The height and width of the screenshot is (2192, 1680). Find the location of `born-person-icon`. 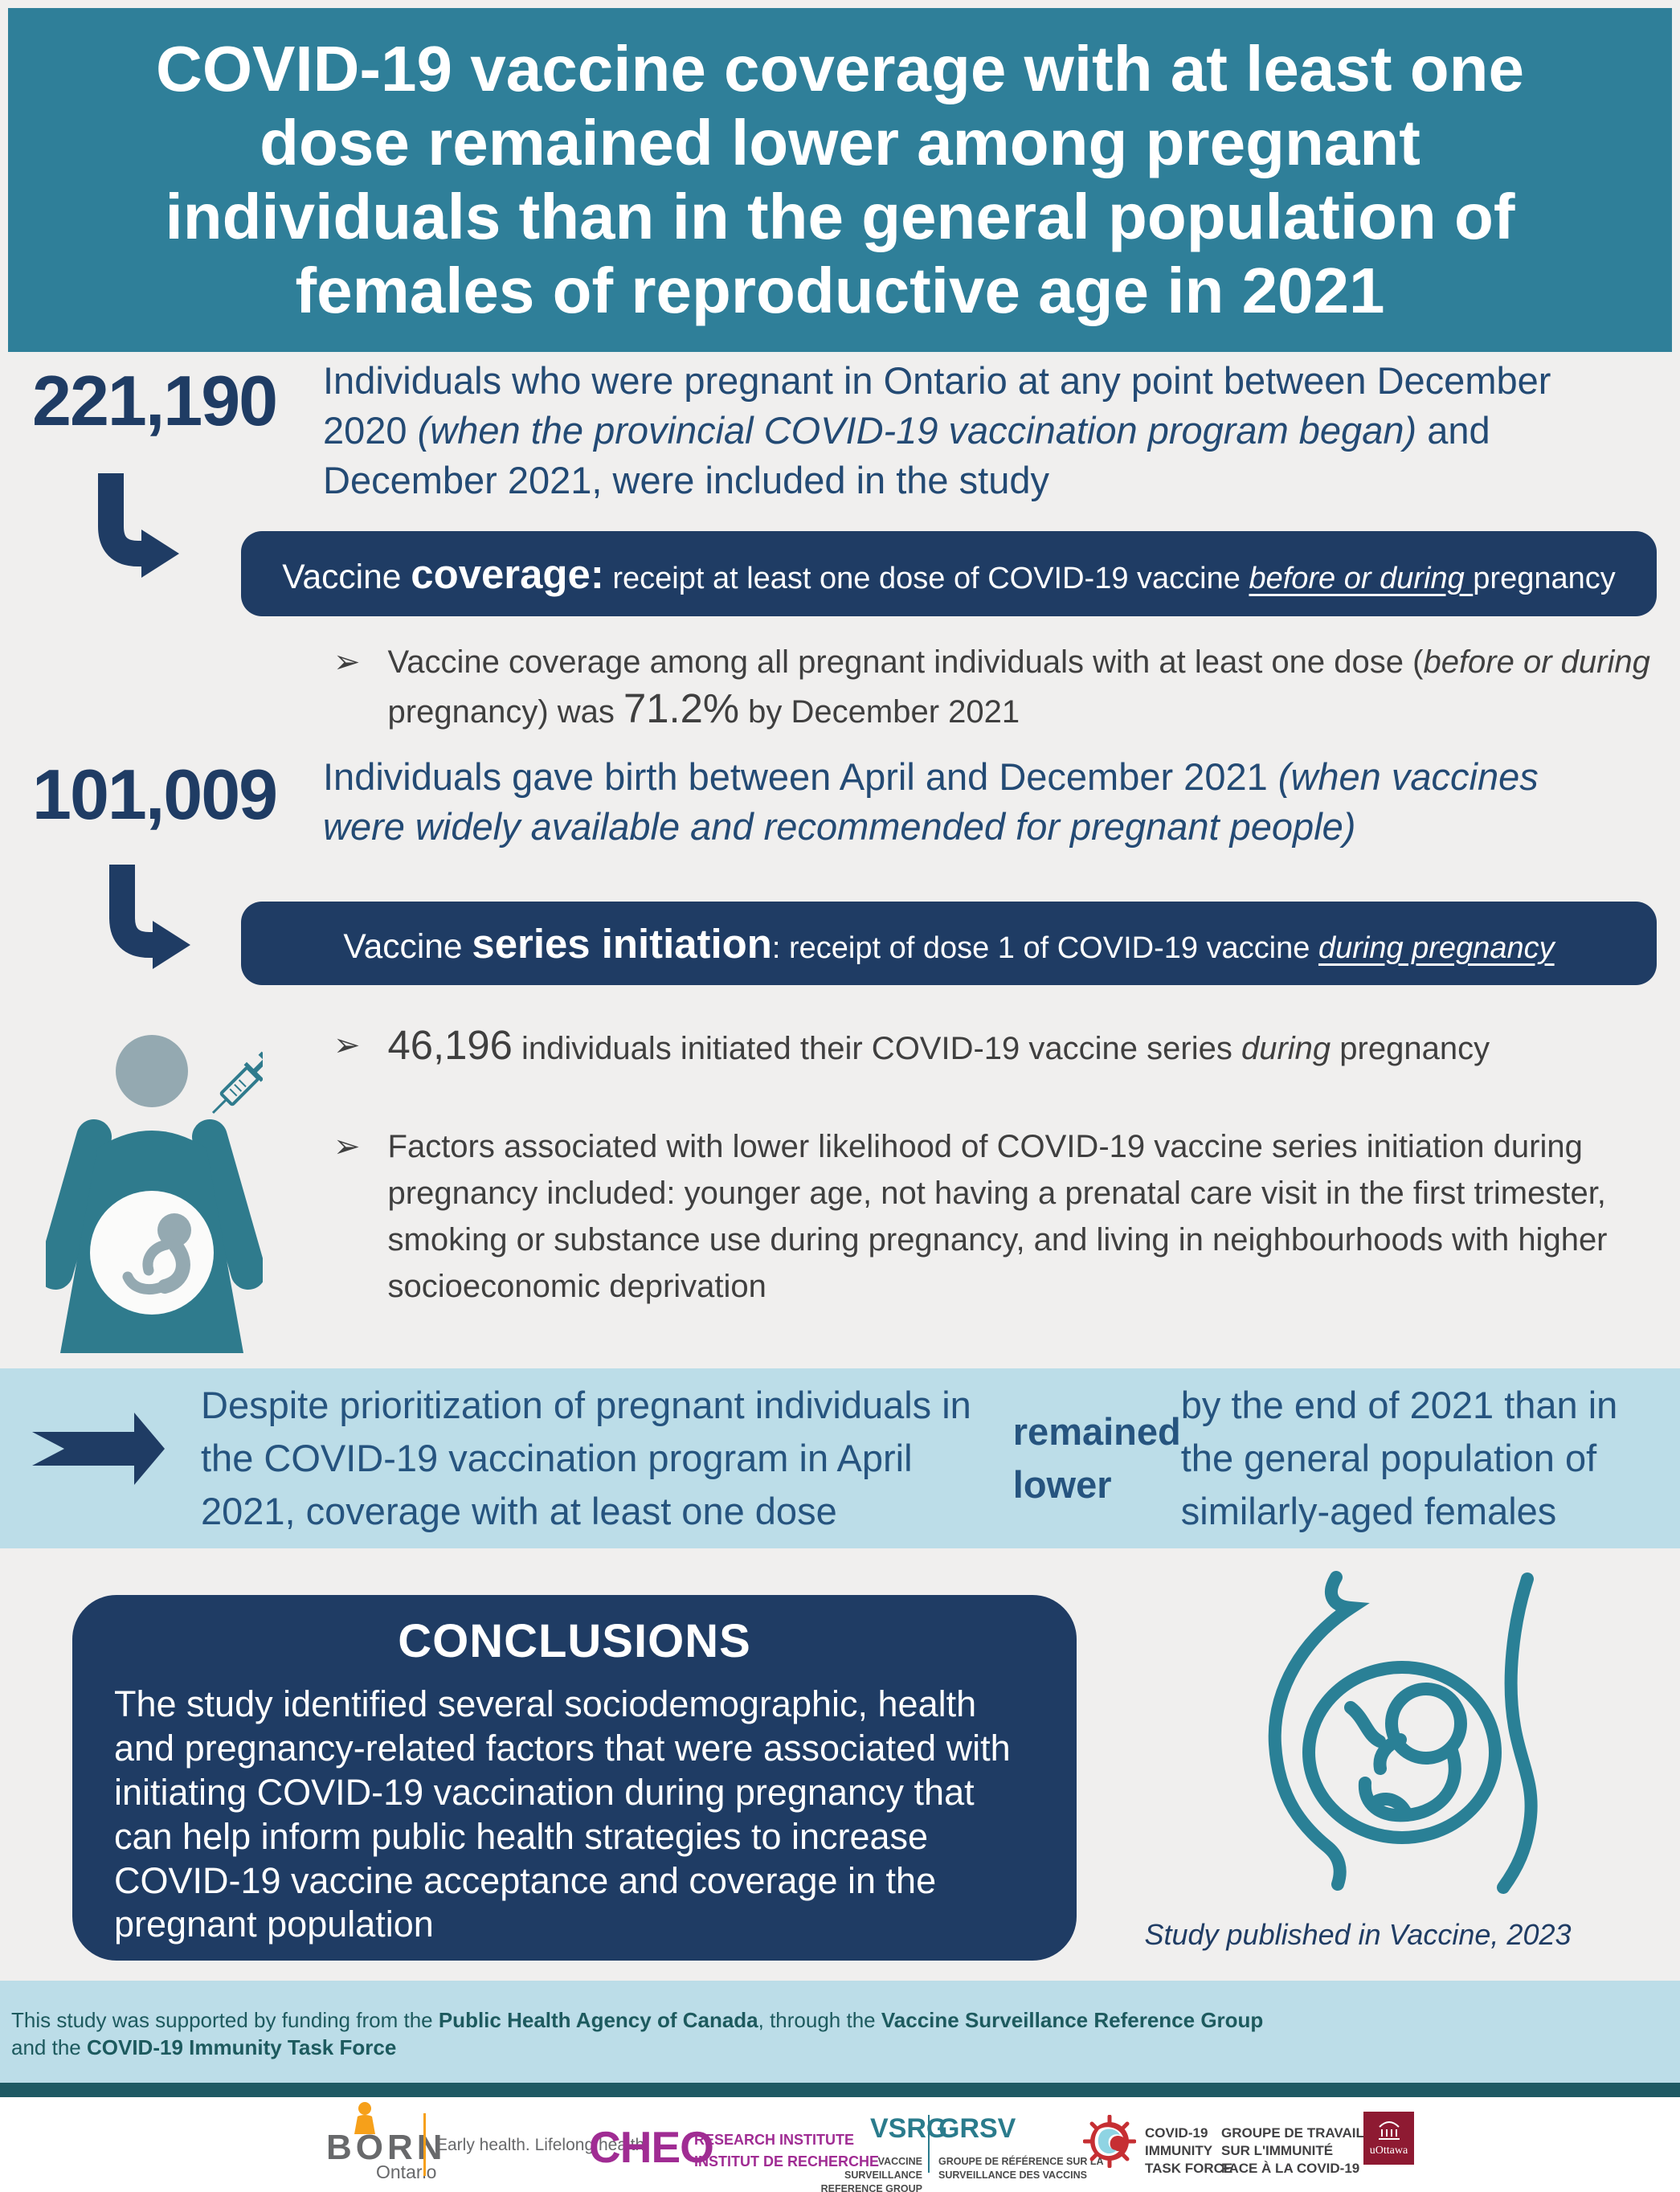

born-person-icon is located at coordinates (364, 2118).